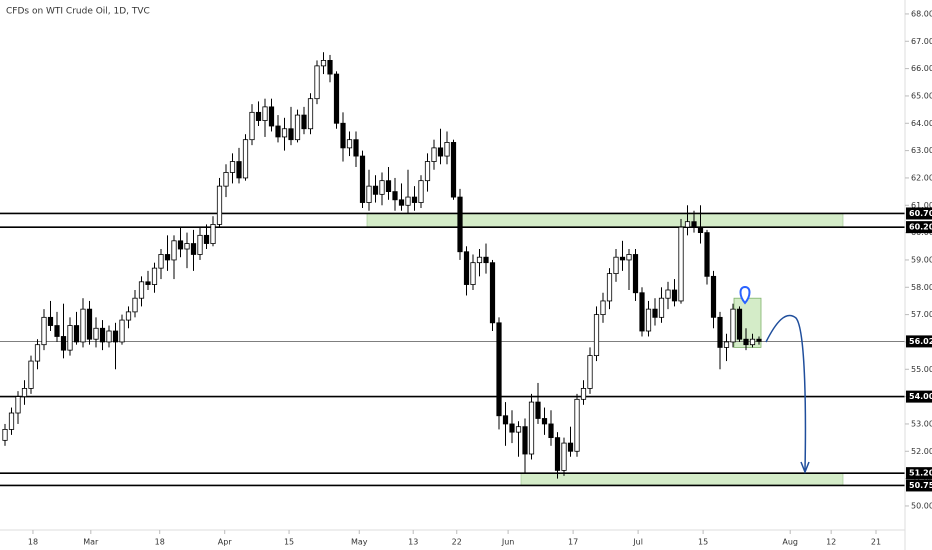  Describe the element at coordinates (921, 205) in the screenshot. I see `y-tick-label: 61.00` at that location.